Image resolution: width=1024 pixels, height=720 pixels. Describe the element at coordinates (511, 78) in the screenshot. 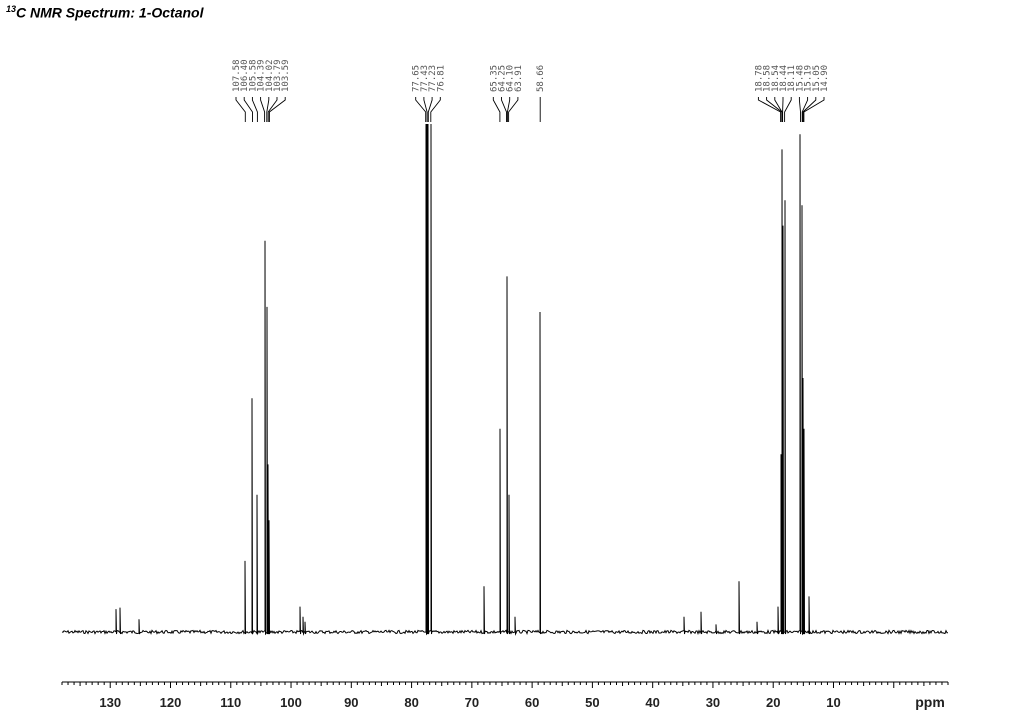

I see `peak-label: 64.10` at that location.